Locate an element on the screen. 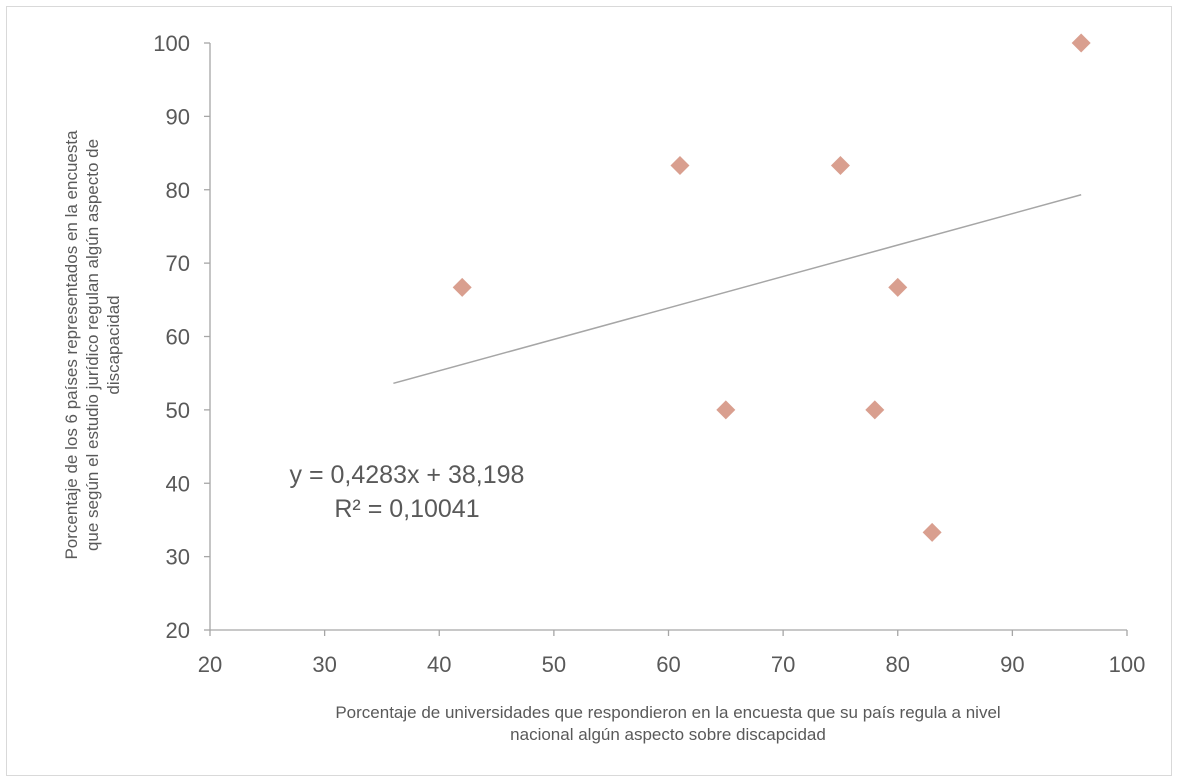 This screenshot has height=782, width=1178. x-tick-label: 80 is located at coordinates (898, 664).